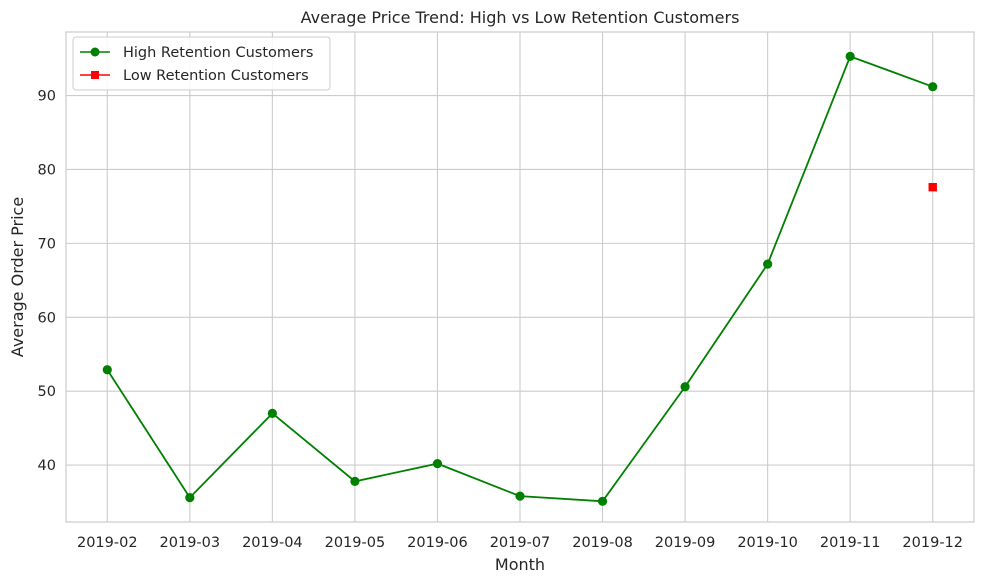 The image size is (984, 584). I want to click on x-tick-label: 2019-10, so click(767, 543).